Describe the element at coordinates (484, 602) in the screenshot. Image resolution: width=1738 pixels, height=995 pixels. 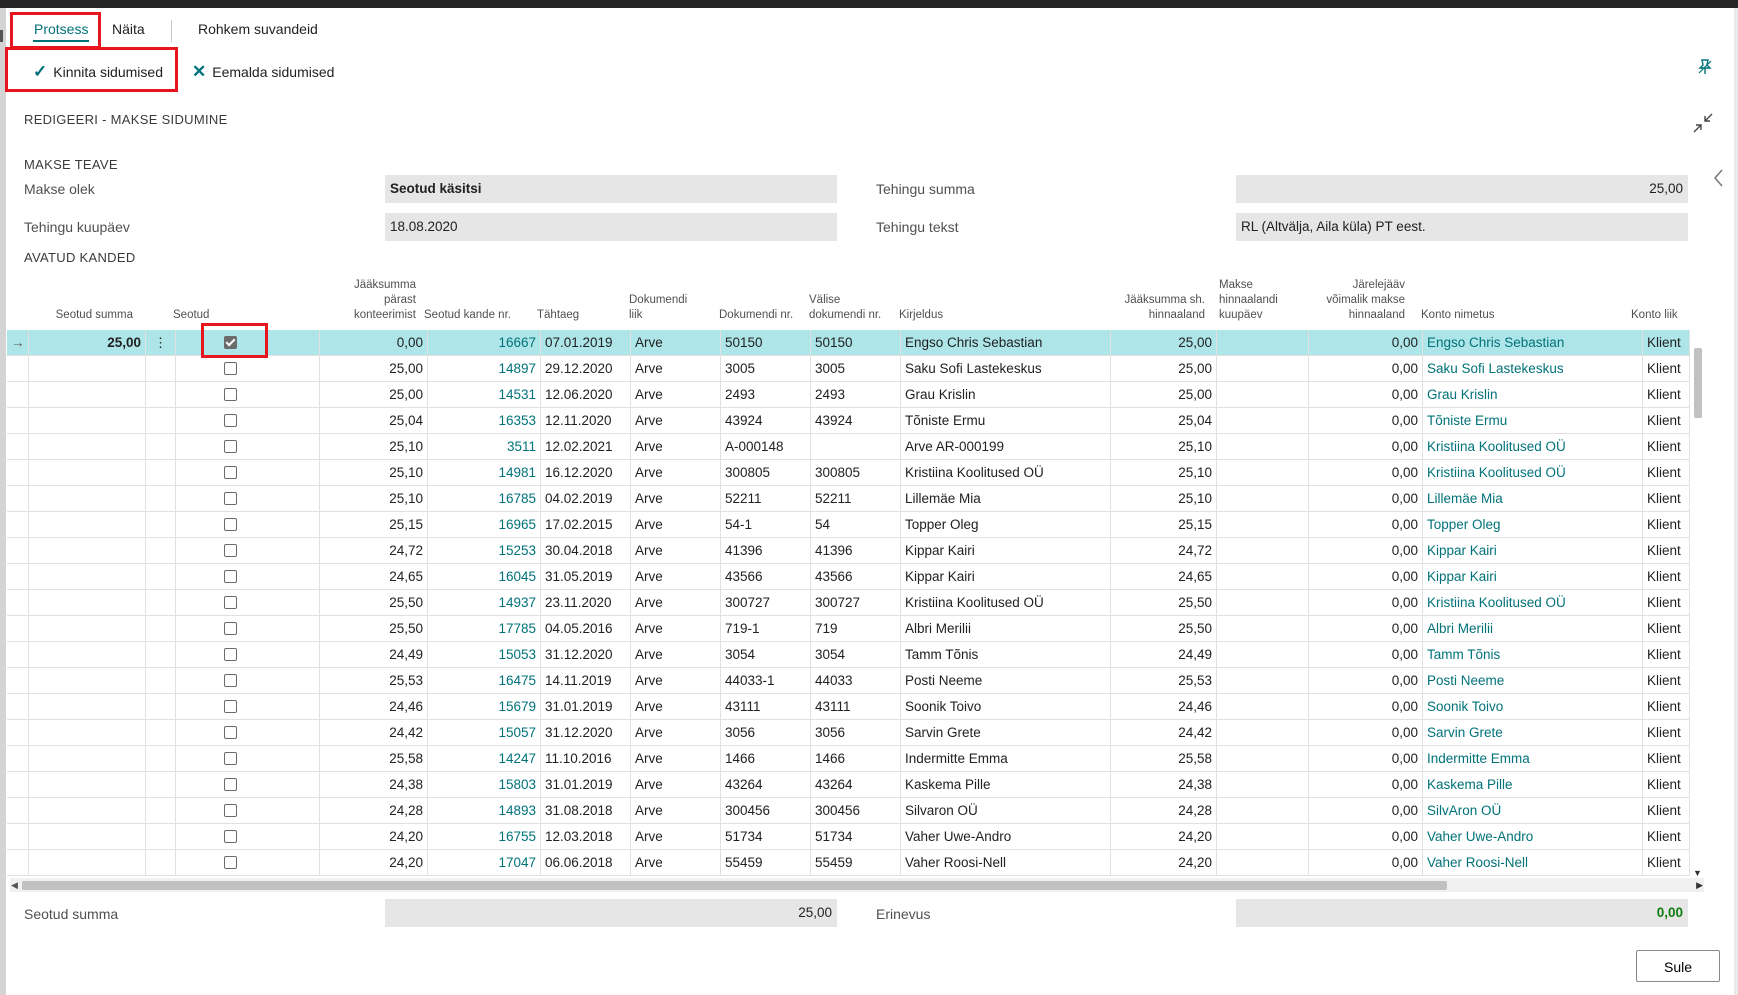
I see `cell-entry-no: 14937` at that location.